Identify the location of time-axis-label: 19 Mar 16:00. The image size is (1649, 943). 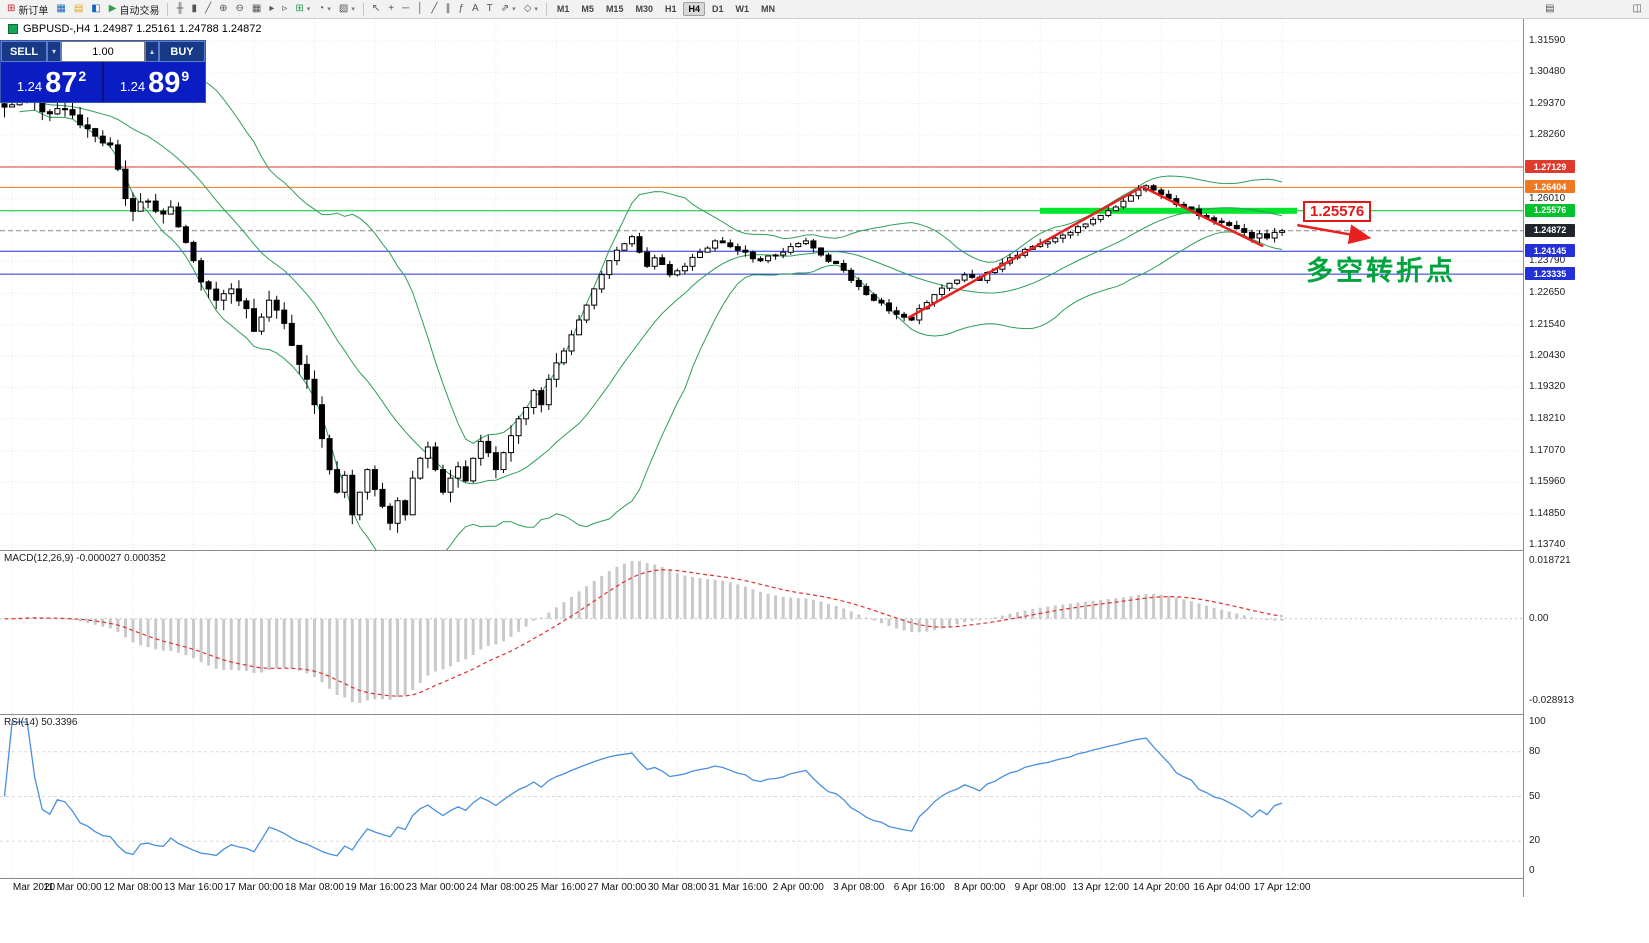
(375, 887).